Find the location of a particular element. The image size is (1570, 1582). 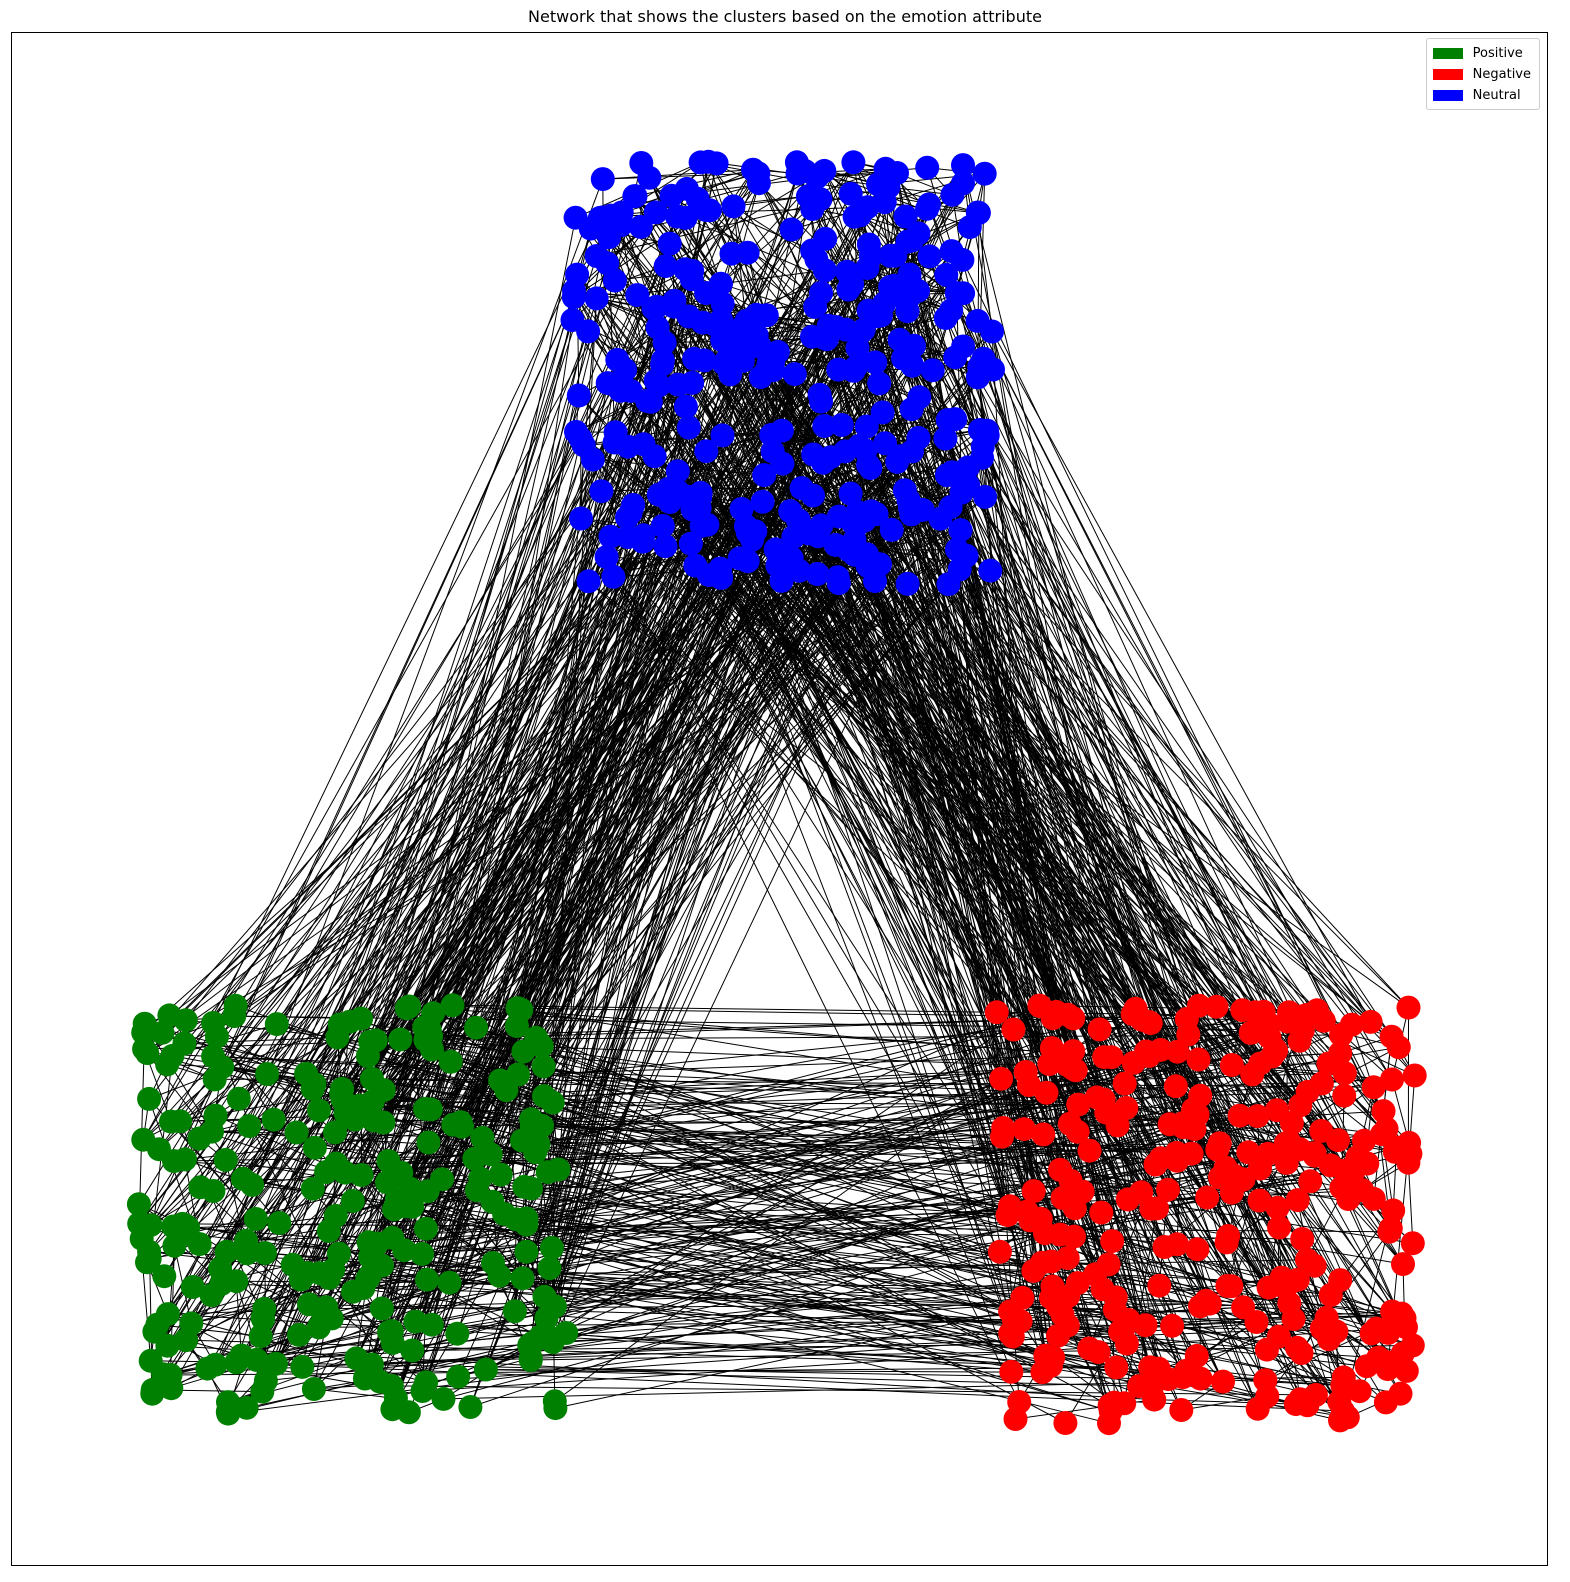

legend-swatch-neutral is located at coordinates (1447, 95).